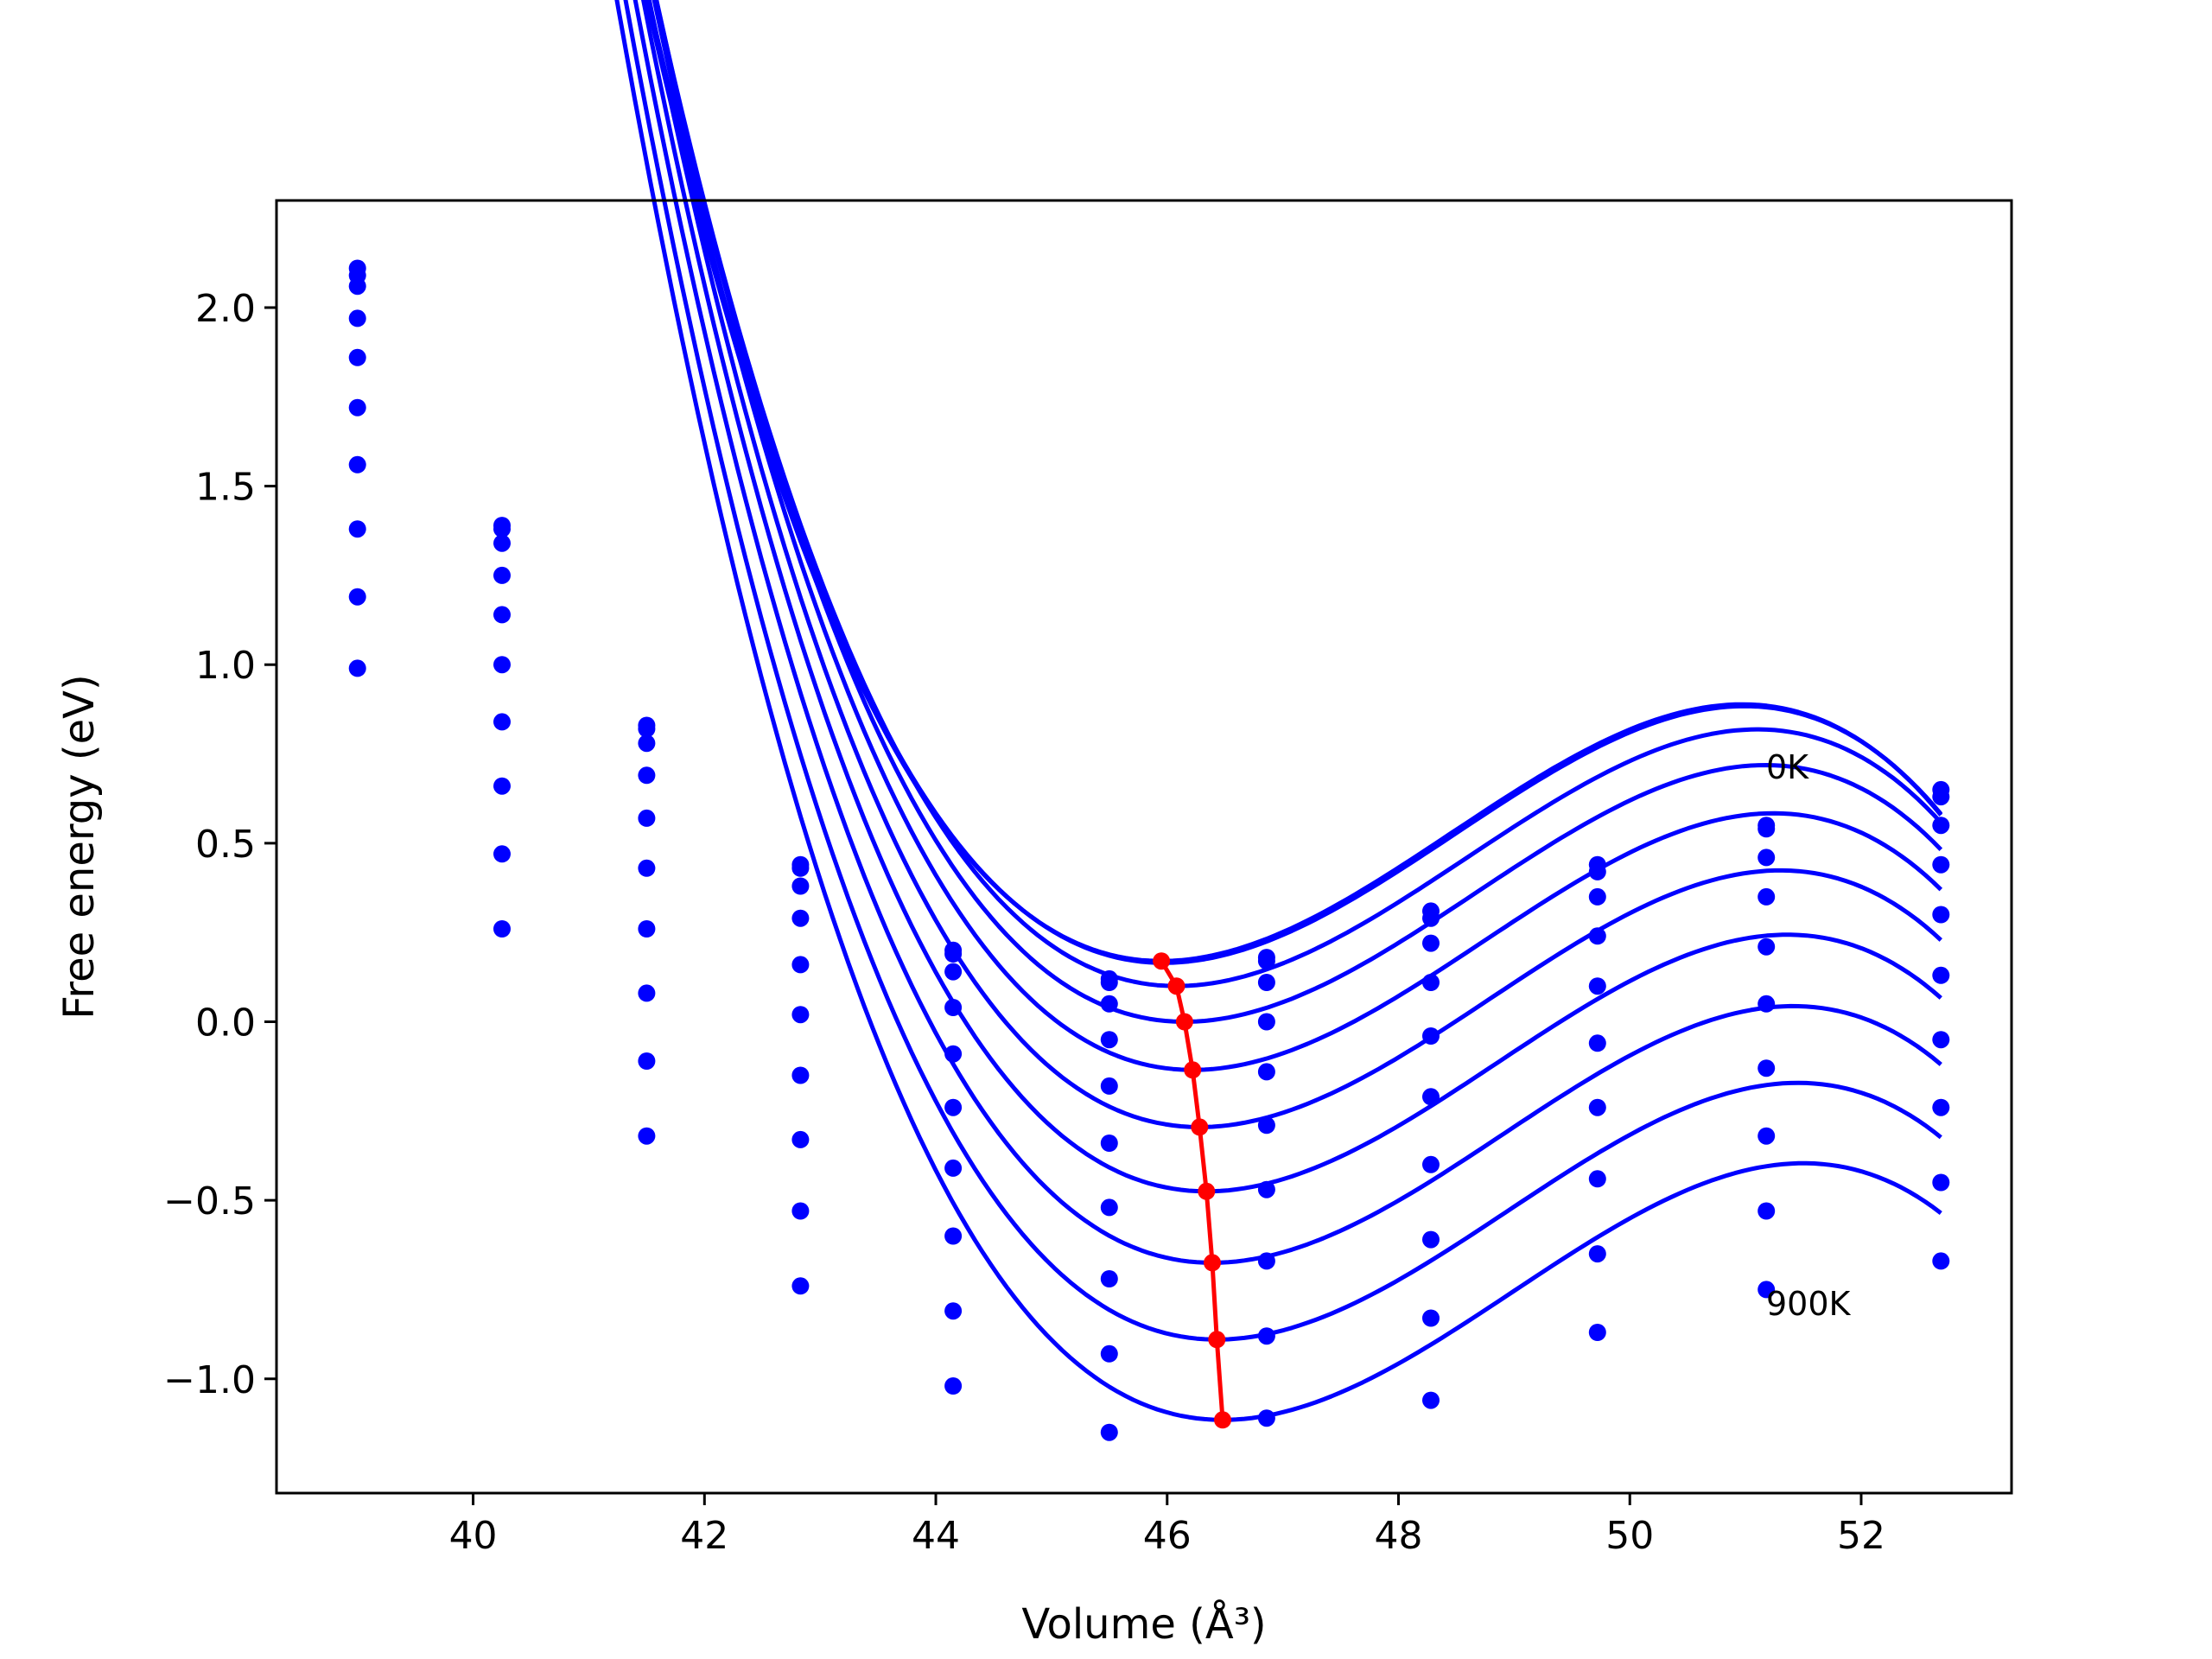  Describe the element at coordinates (1861, 1536) in the screenshot. I see `x-tick-label: 52` at that location.